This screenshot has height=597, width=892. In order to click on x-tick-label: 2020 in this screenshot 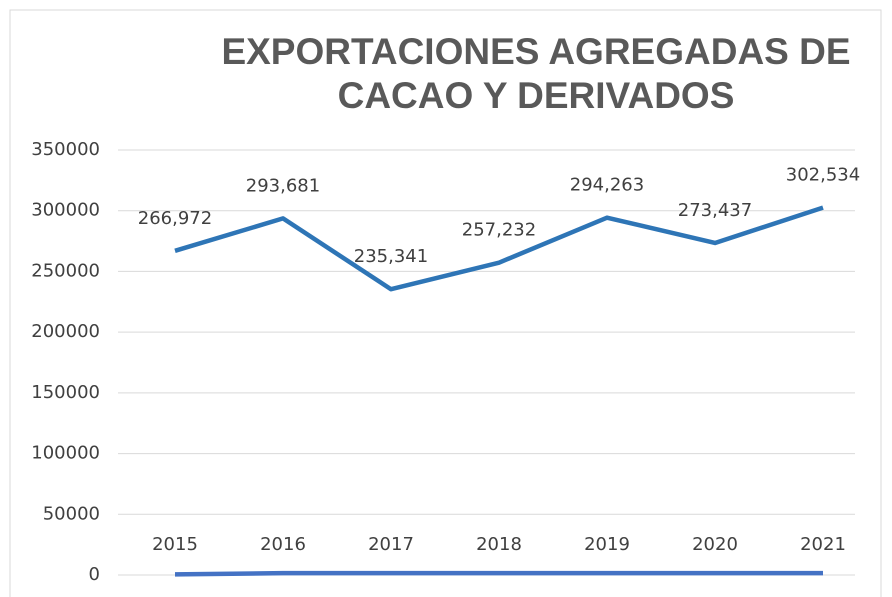, I will do `click(715, 544)`.